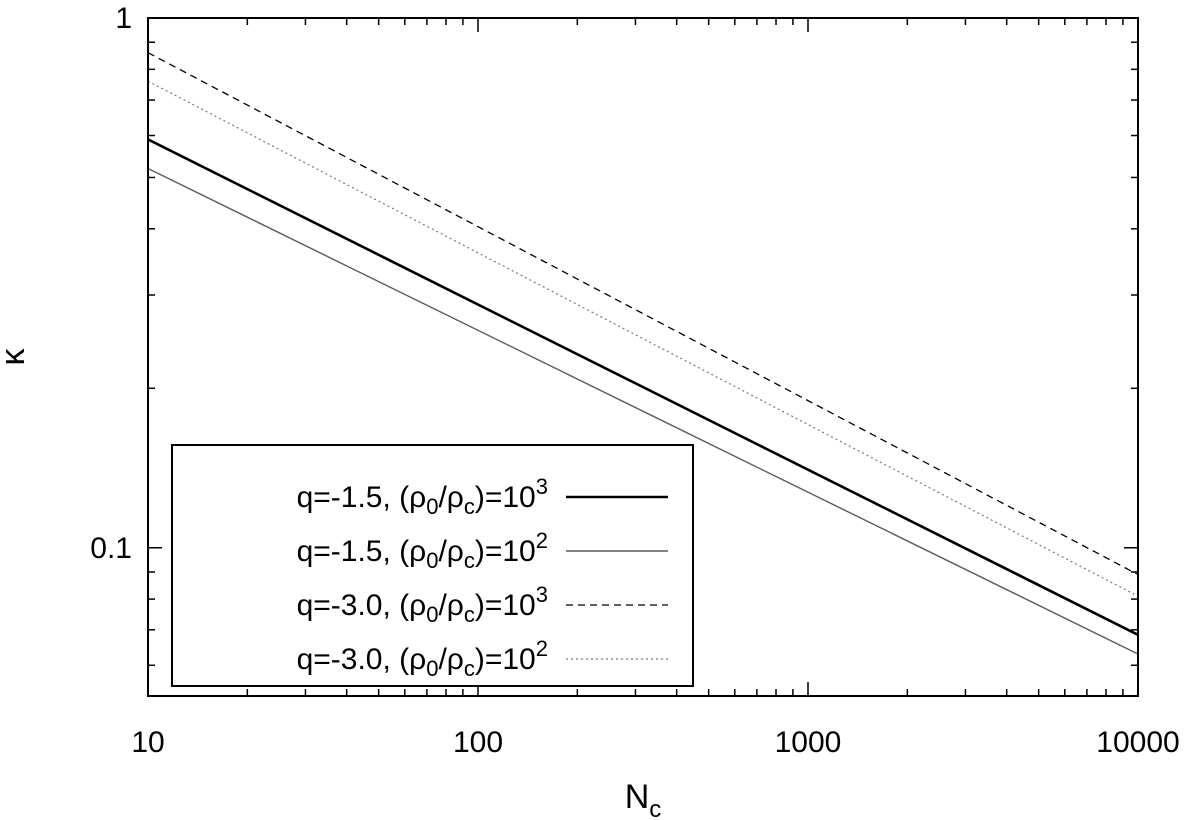 The width and height of the screenshot is (1200, 820). I want to click on x-tick-label: 1000, so click(808, 742).